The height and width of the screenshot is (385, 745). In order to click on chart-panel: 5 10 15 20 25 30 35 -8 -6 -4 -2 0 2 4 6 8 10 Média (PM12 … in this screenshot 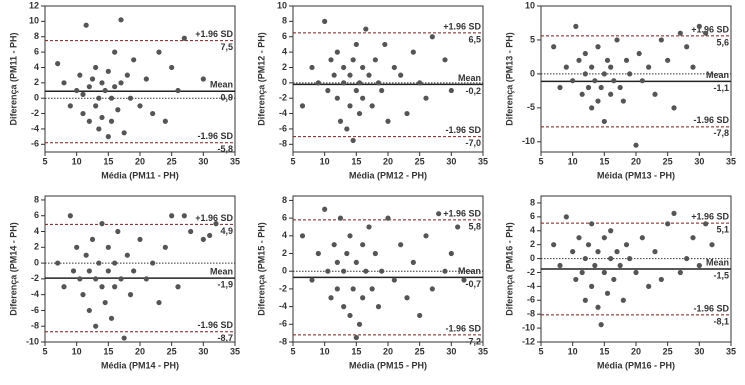, I will do `click(372, 90)`.